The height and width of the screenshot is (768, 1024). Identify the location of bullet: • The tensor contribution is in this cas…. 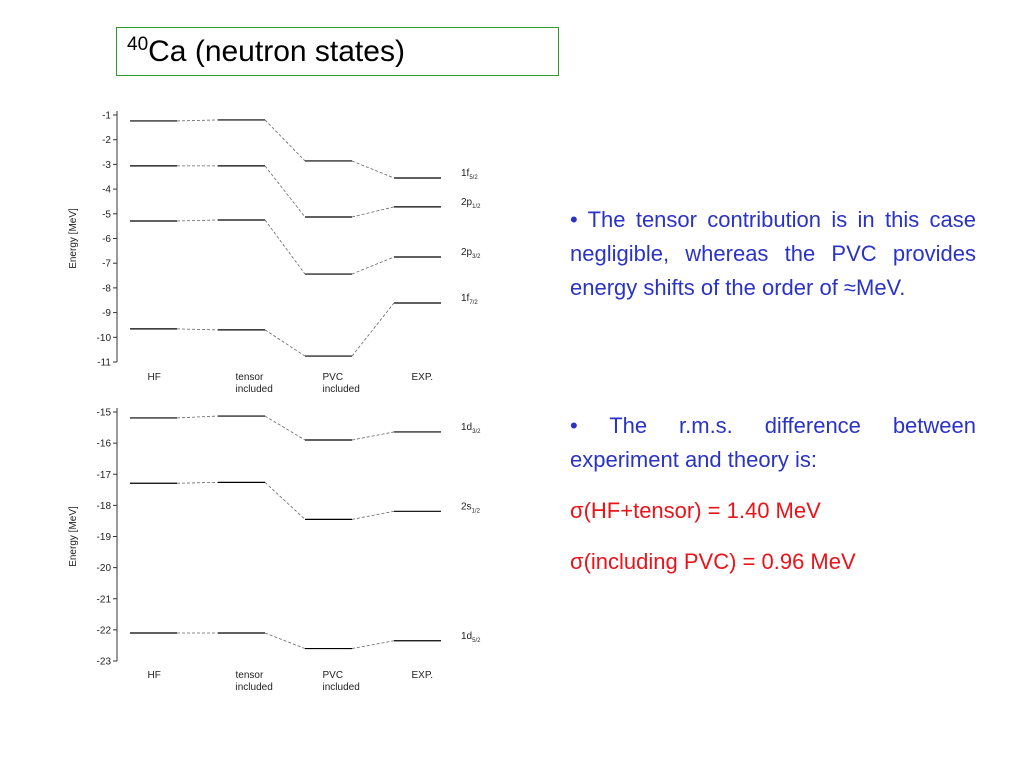
(773, 253).